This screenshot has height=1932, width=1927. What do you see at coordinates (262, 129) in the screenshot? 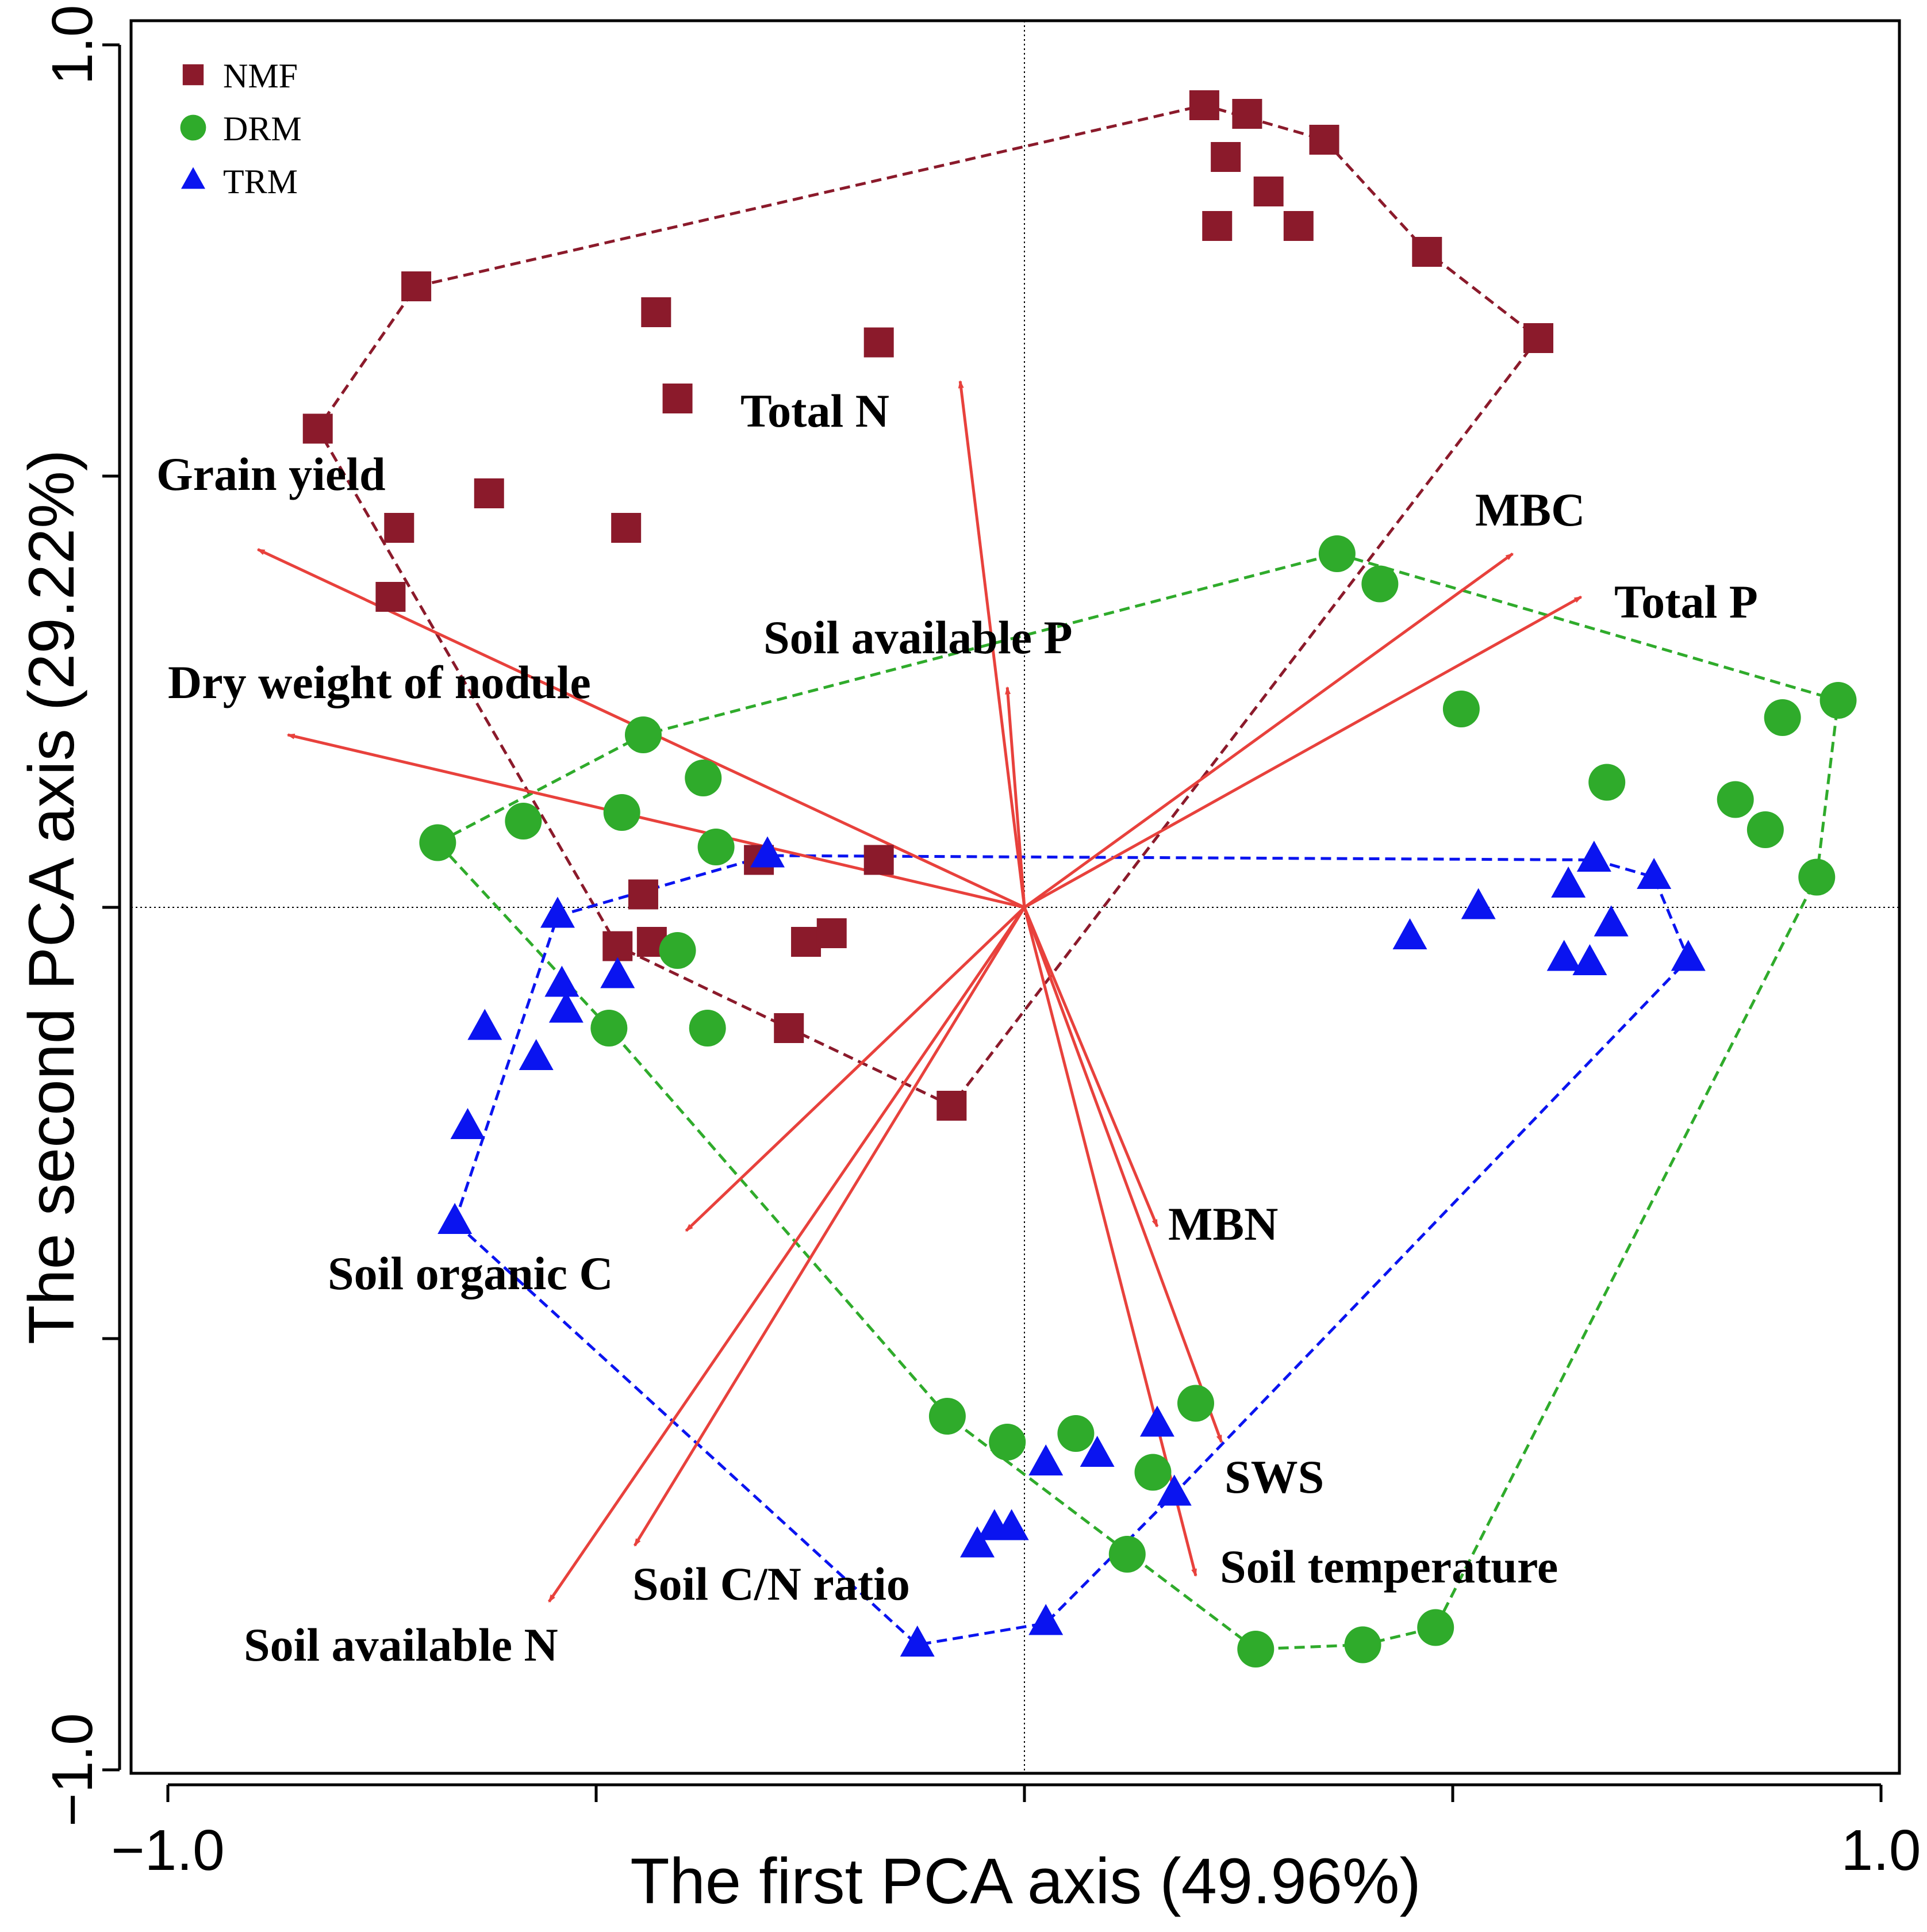
I see `legend-label-drm: DRM` at bounding box center [262, 129].